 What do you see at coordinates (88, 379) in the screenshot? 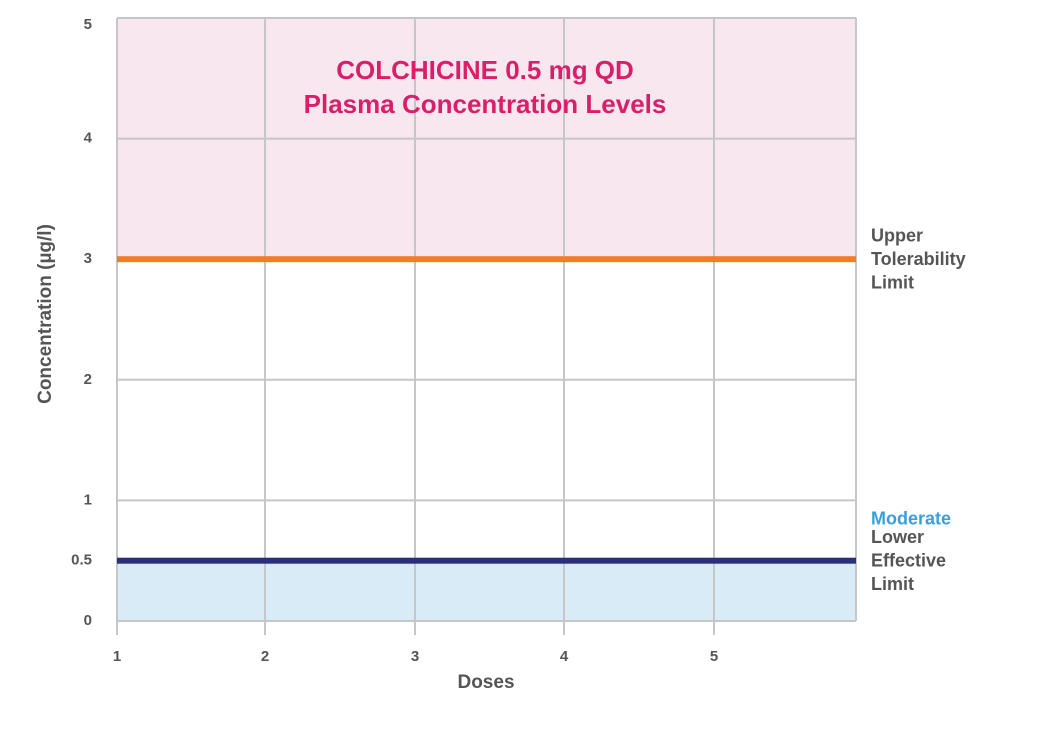
I see `y-tick-label: 2` at bounding box center [88, 379].